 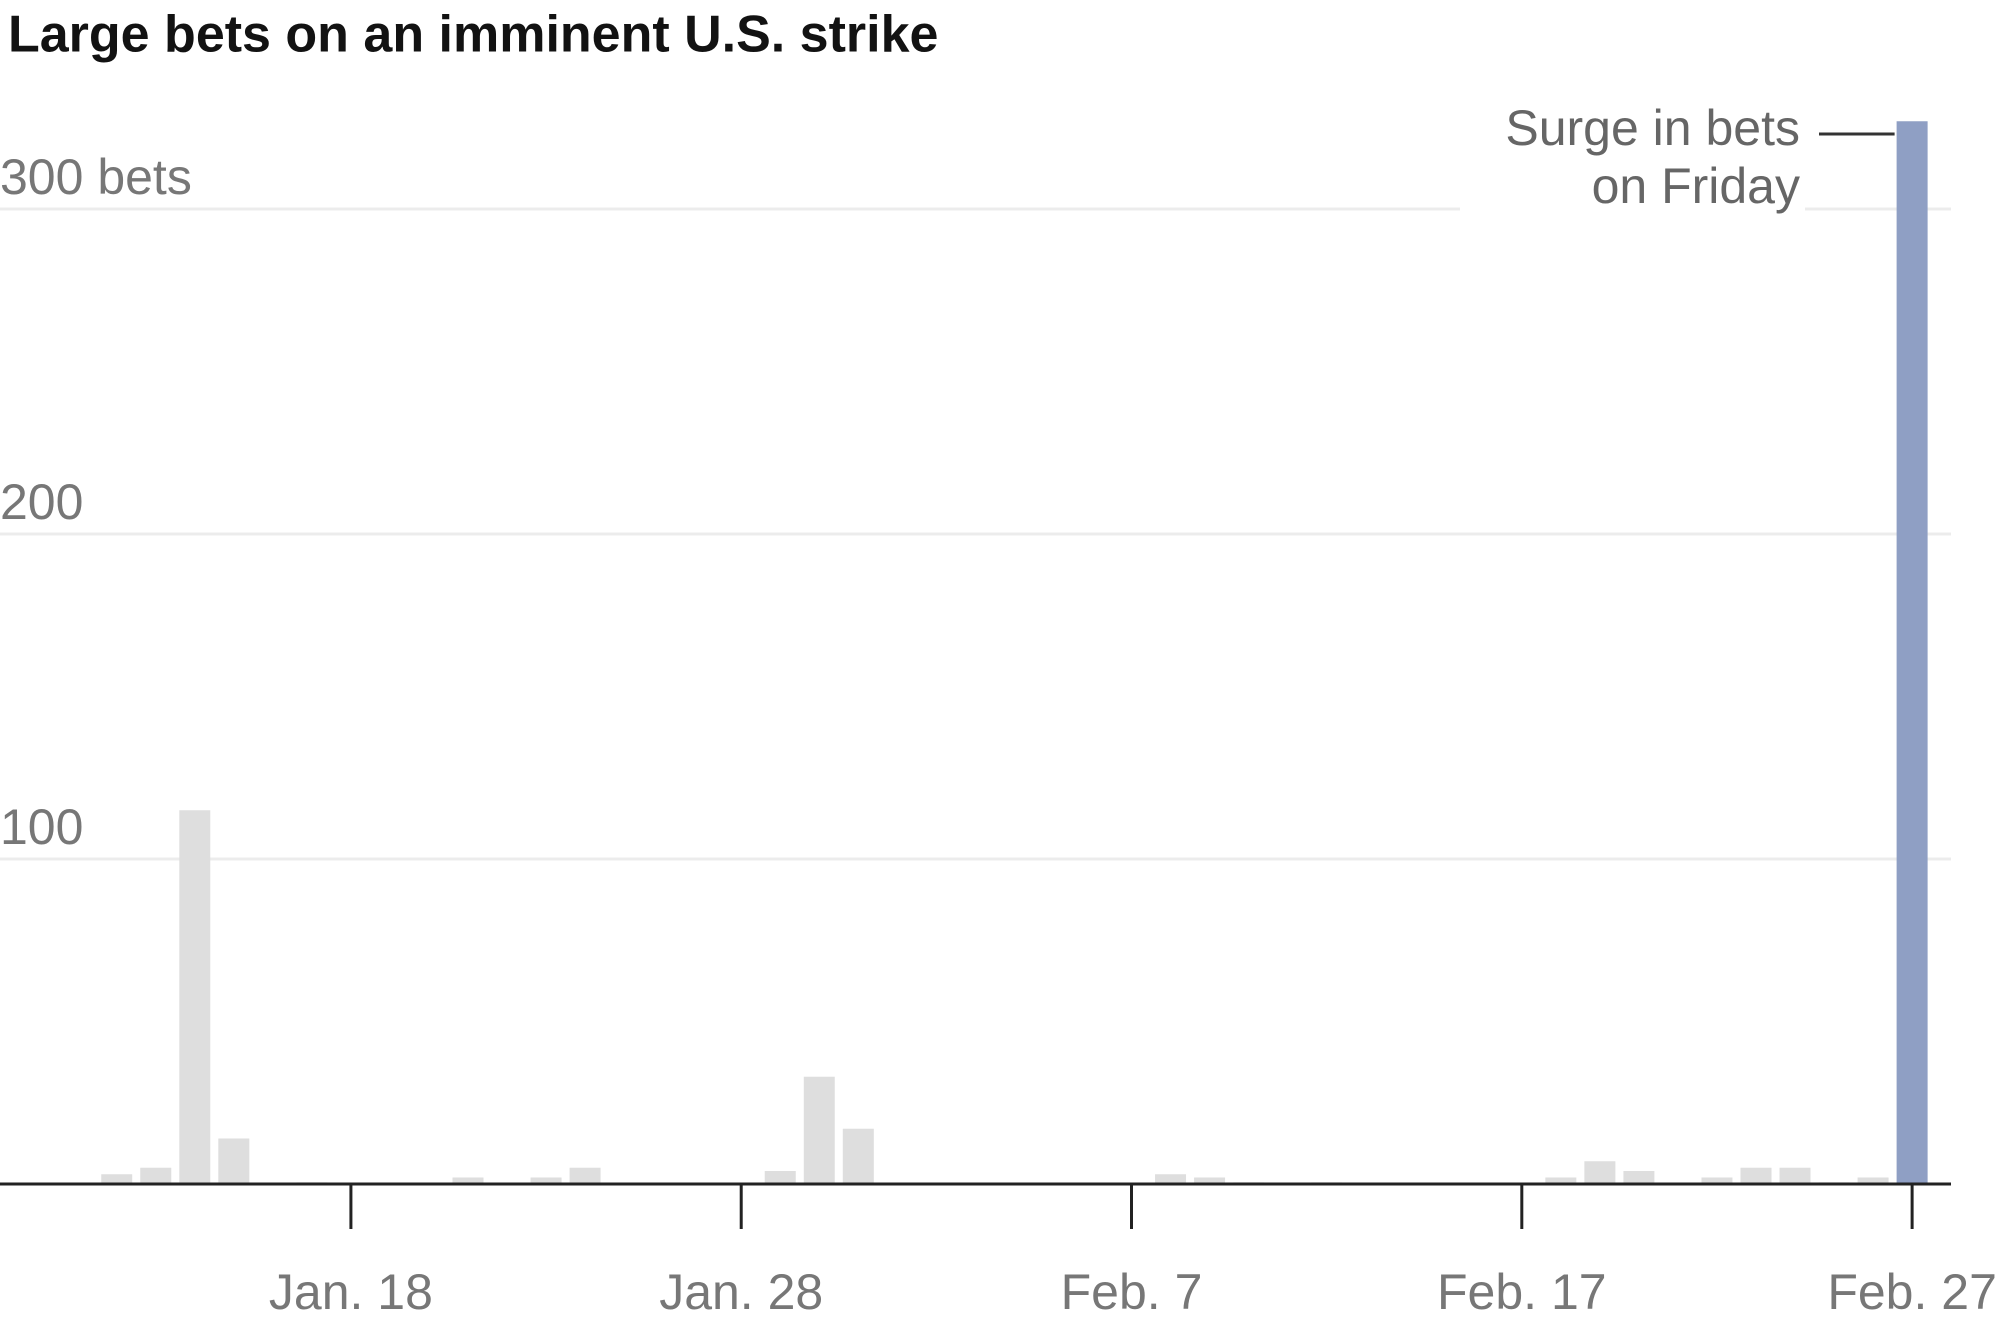 What do you see at coordinates (1522, 1292) in the screenshot?
I see `x-tick-label: Feb. 17` at bounding box center [1522, 1292].